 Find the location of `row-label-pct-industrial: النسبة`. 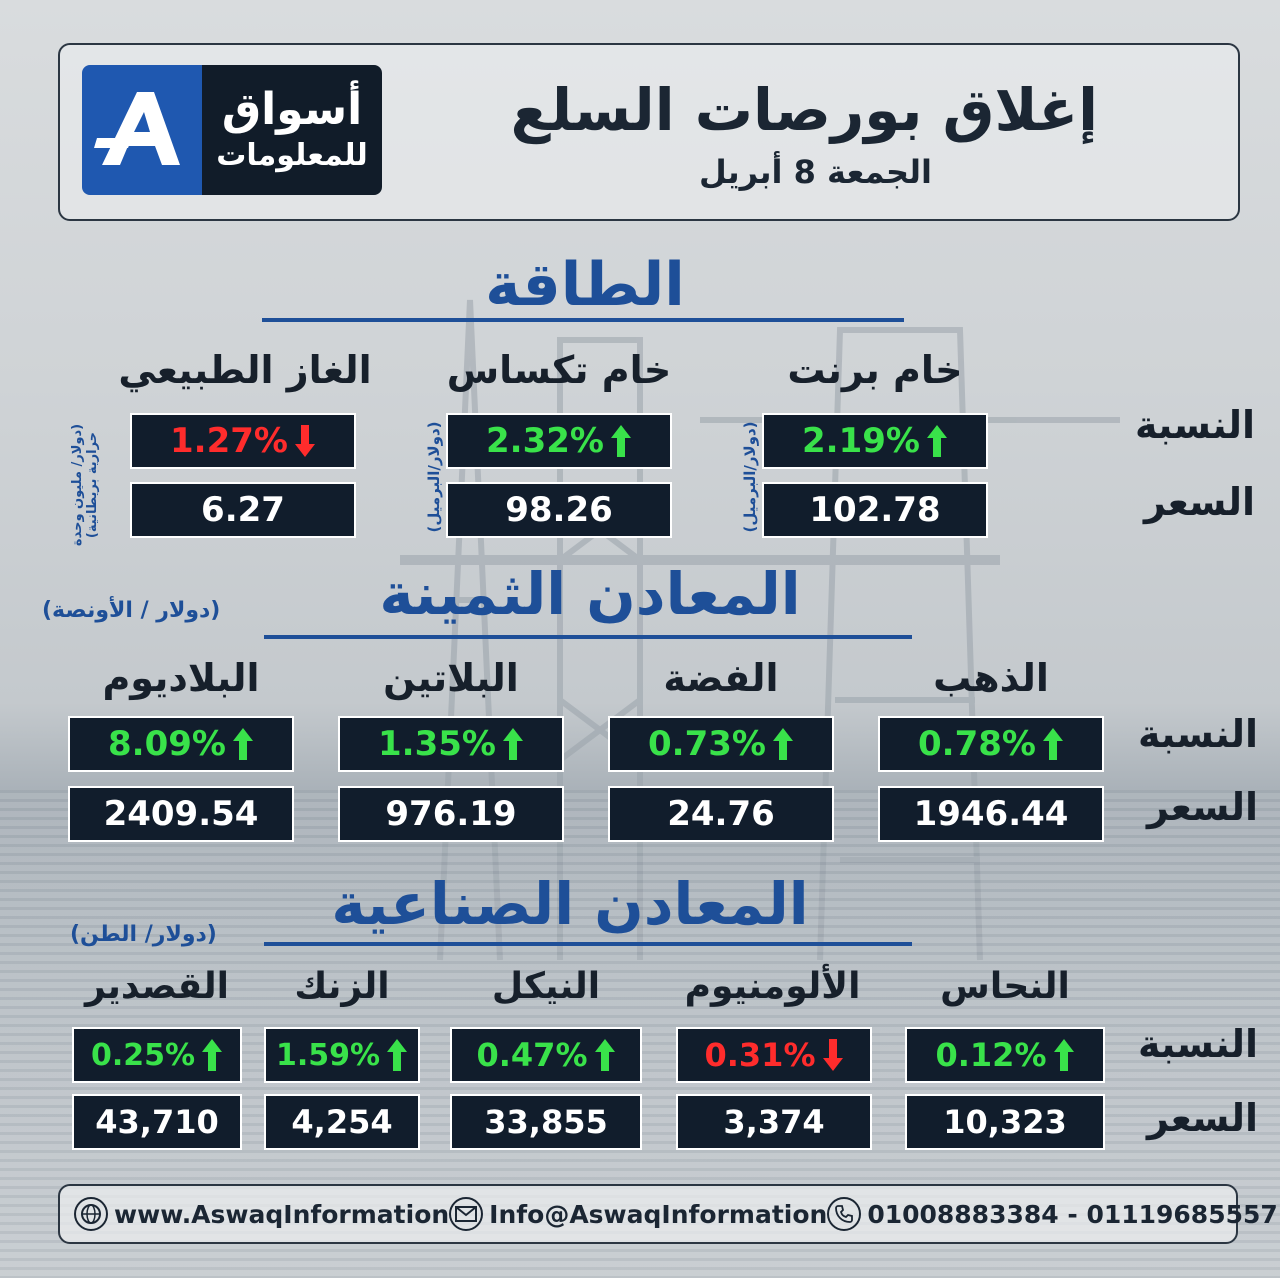

row-label-pct-industrial: النسبة is located at coordinates (1197, 1044).